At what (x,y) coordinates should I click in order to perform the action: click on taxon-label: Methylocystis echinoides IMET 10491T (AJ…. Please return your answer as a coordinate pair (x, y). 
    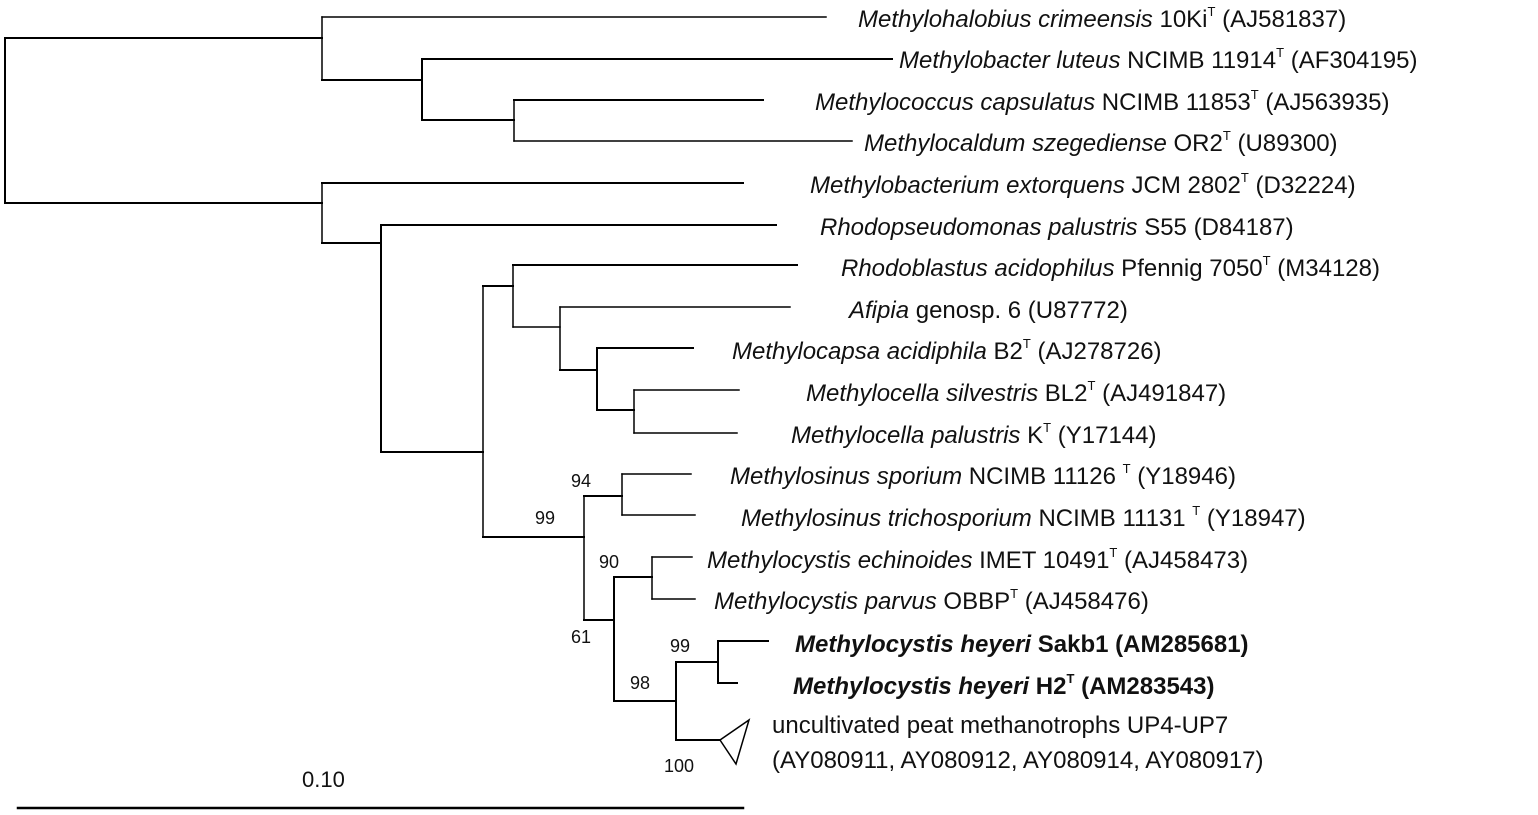
    Looking at the image, I should click on (977, 559).